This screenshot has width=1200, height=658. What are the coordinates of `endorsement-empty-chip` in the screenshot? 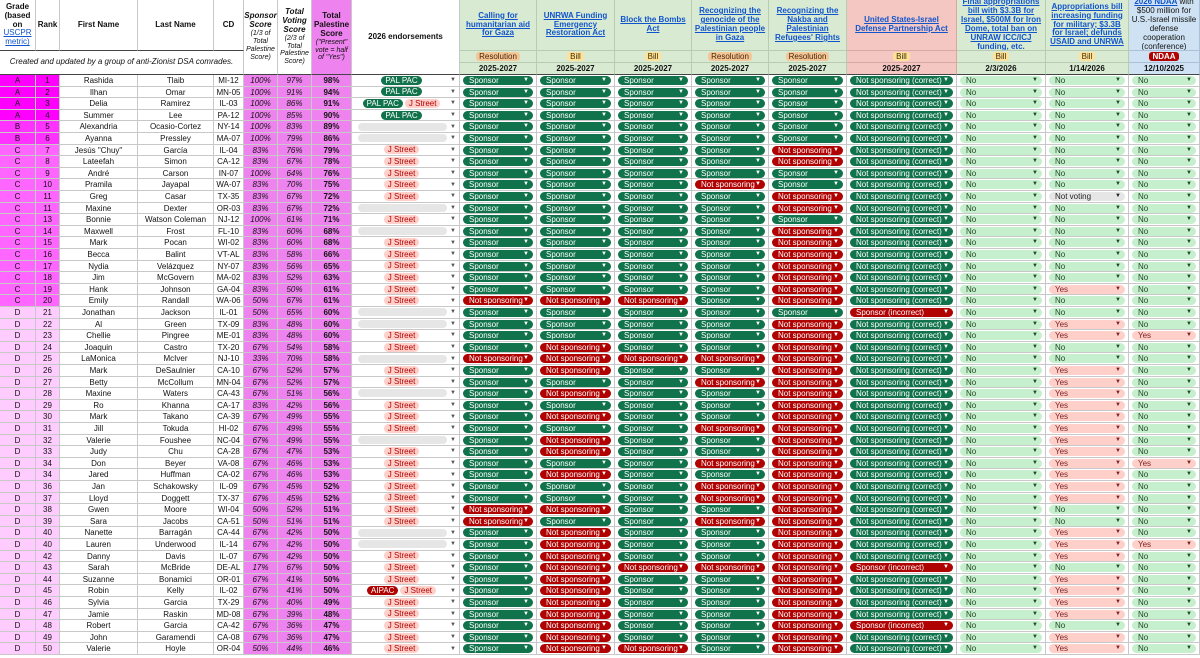 It's located at (403, 231).